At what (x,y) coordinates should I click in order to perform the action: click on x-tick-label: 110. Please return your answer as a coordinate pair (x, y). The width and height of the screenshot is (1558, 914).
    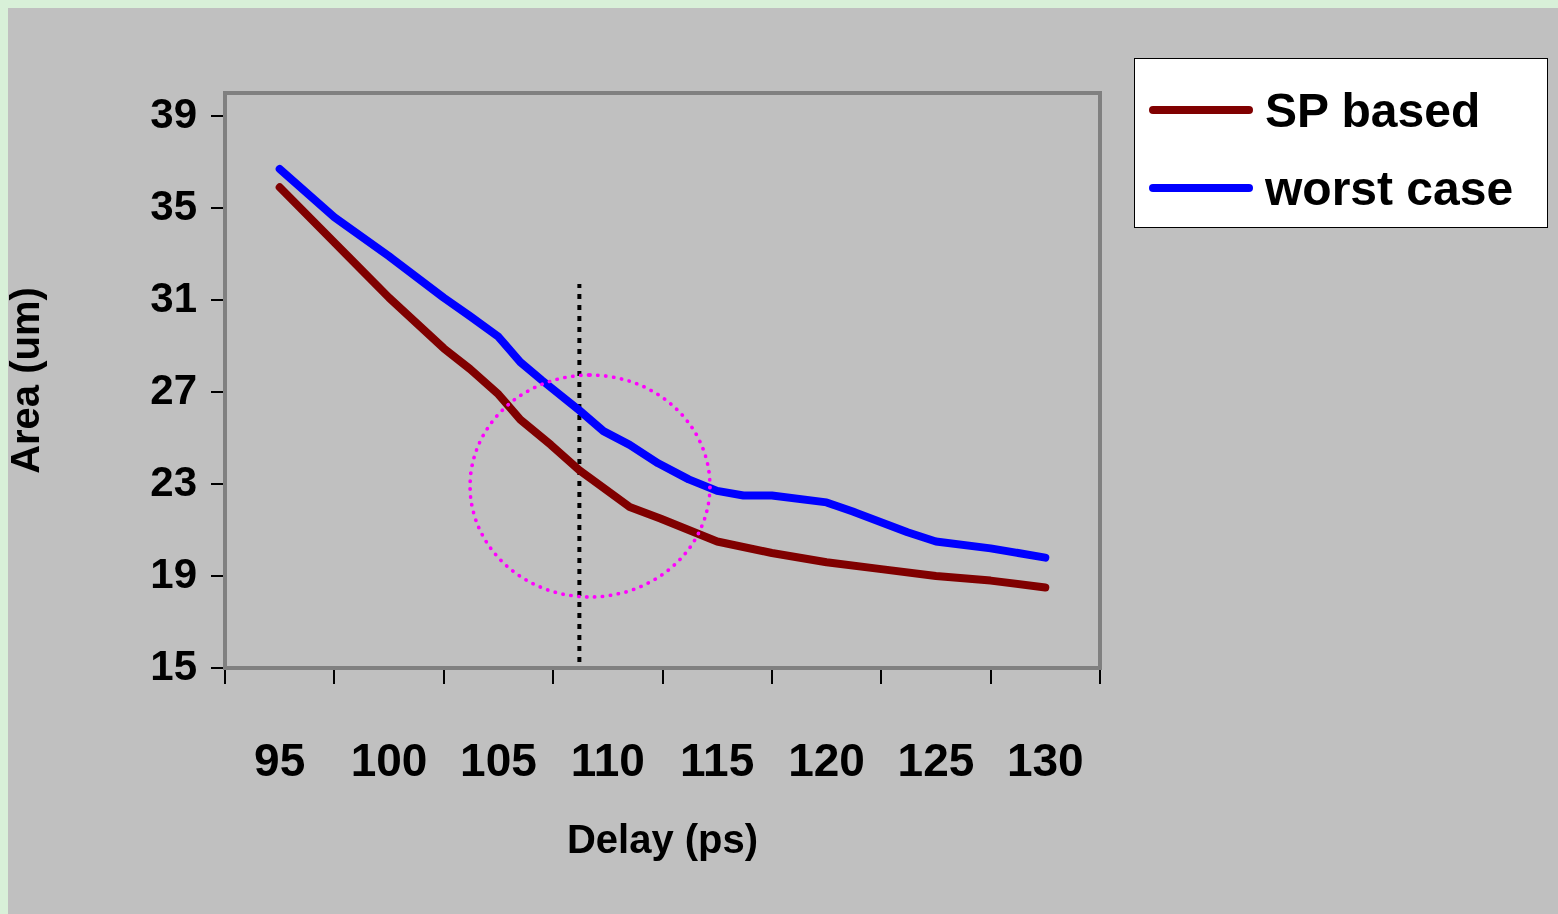
    Looking at the image, I should click on (607, 760).